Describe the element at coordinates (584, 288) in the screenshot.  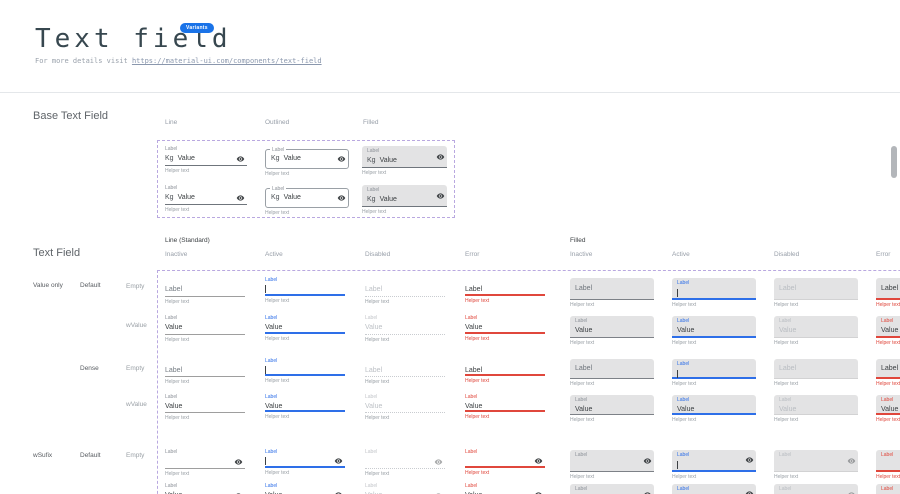
I see `label-placeholder: Label` at that location.